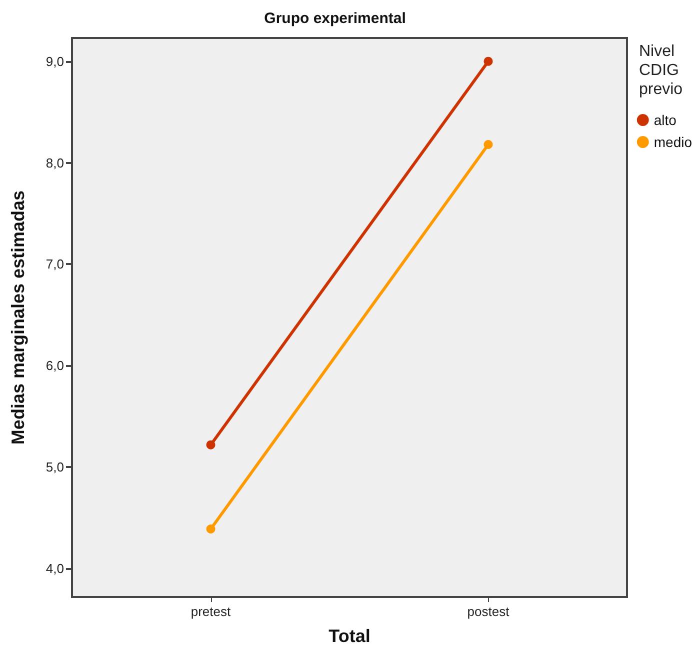 This screenshot has width=699, height=658. What do you see at coordinates (55, 61) in the screenshot?
I see `y-tick-label: 9,0` at bounding box center [55, 61].